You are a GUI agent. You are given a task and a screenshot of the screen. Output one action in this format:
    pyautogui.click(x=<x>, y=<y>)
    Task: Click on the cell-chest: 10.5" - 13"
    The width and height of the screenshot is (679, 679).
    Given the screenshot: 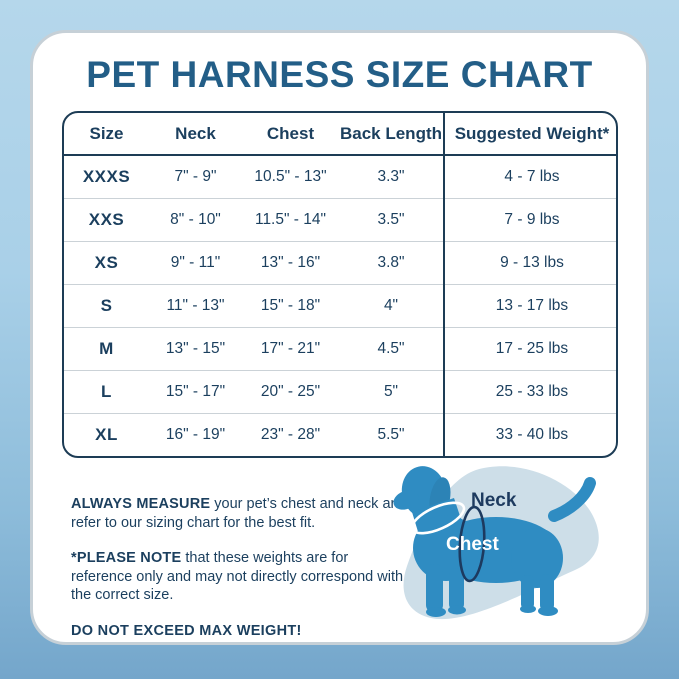 What is the action you would take?
    pyautogui.click(x=290, y=176)
    